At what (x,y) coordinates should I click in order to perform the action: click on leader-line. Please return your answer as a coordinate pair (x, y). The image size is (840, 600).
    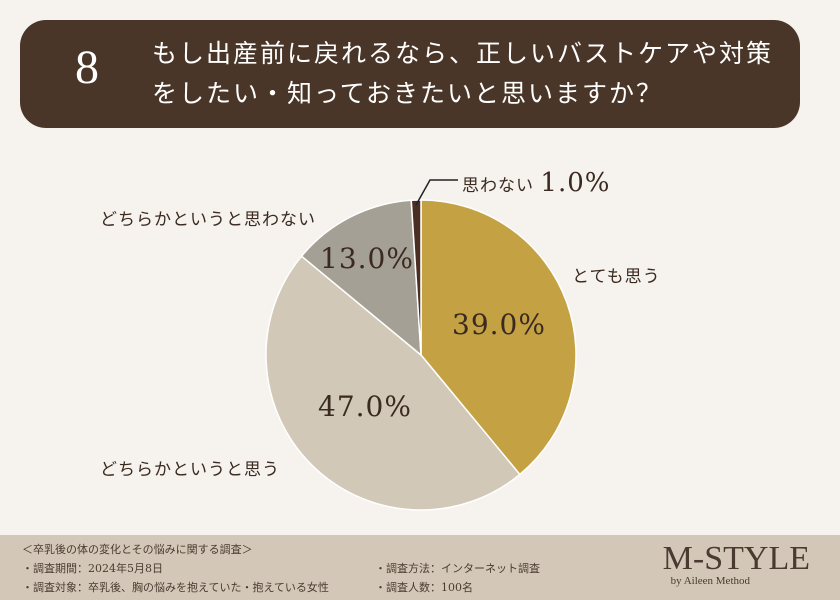
    Looking at the image, I should click on (436, 192).